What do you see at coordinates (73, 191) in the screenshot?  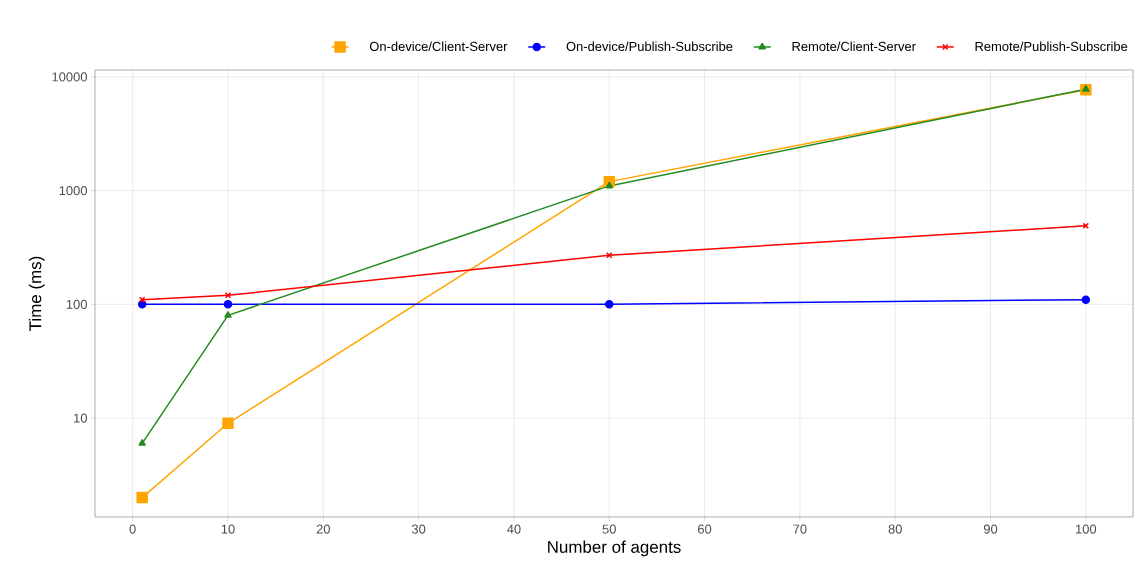 I see `y-tick-label: 1000` at bounding box center [73, 191].